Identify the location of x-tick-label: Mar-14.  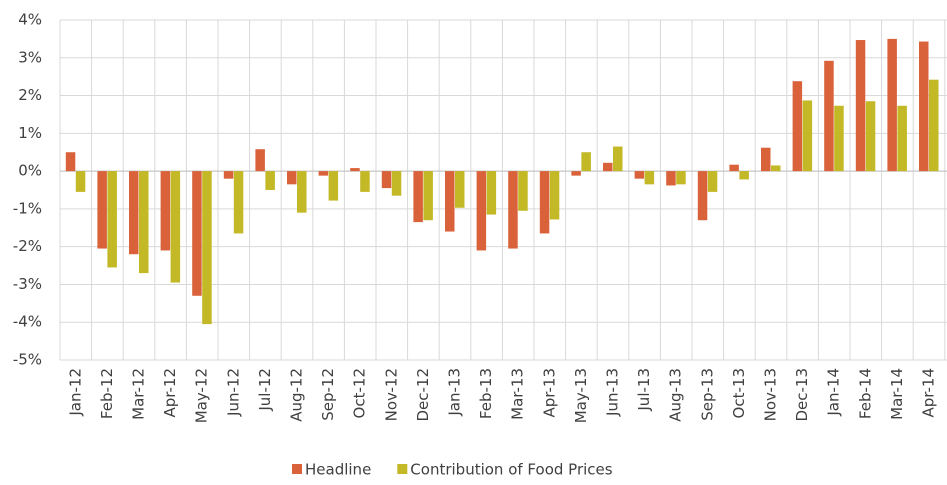
(897, 394).